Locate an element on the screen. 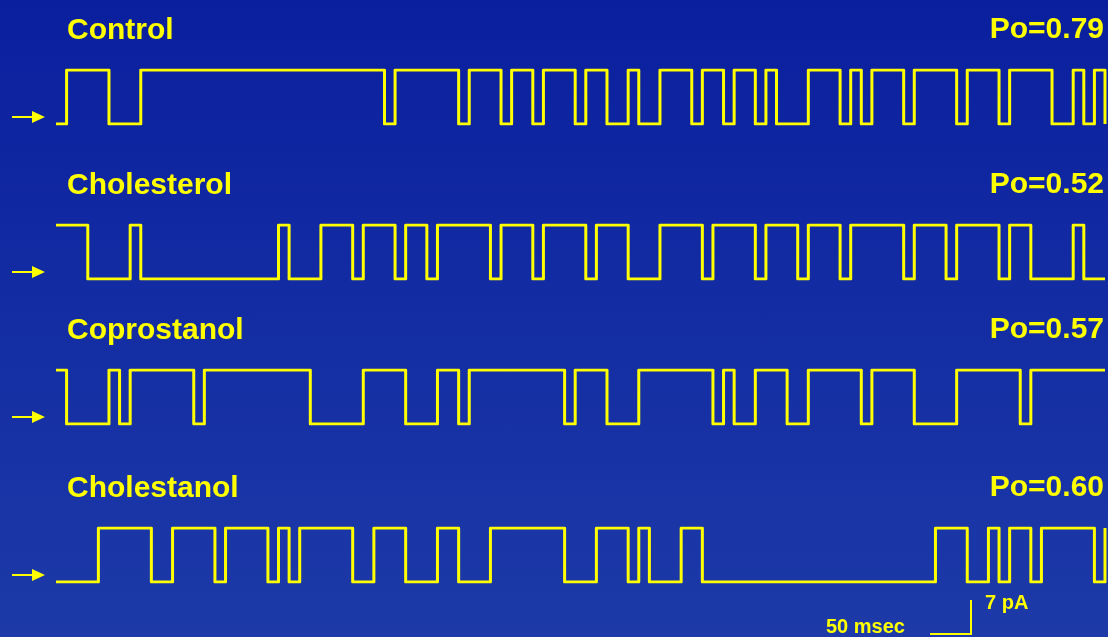 This screenshot has width=1108, height=637. chart-title: Cholesterol is located at coordinates (150, 183).